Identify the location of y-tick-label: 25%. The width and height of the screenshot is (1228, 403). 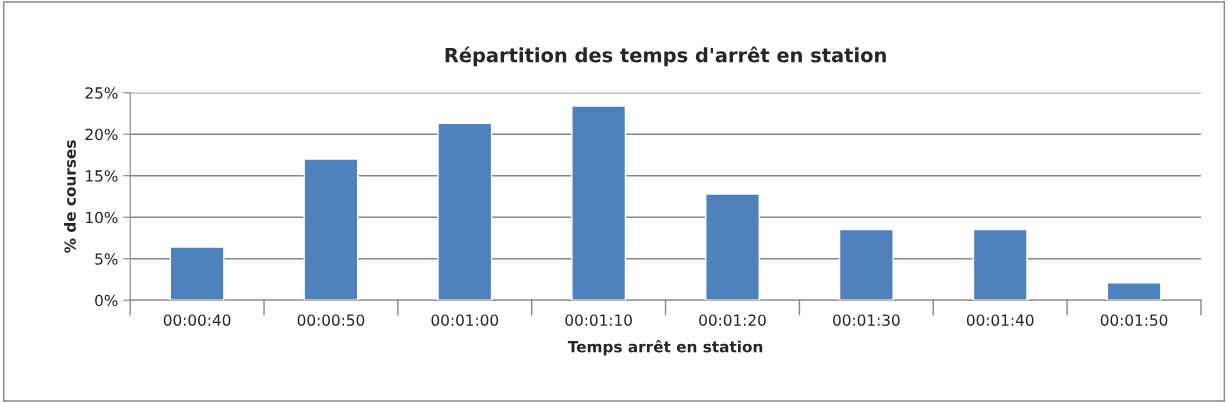
(101, 93).